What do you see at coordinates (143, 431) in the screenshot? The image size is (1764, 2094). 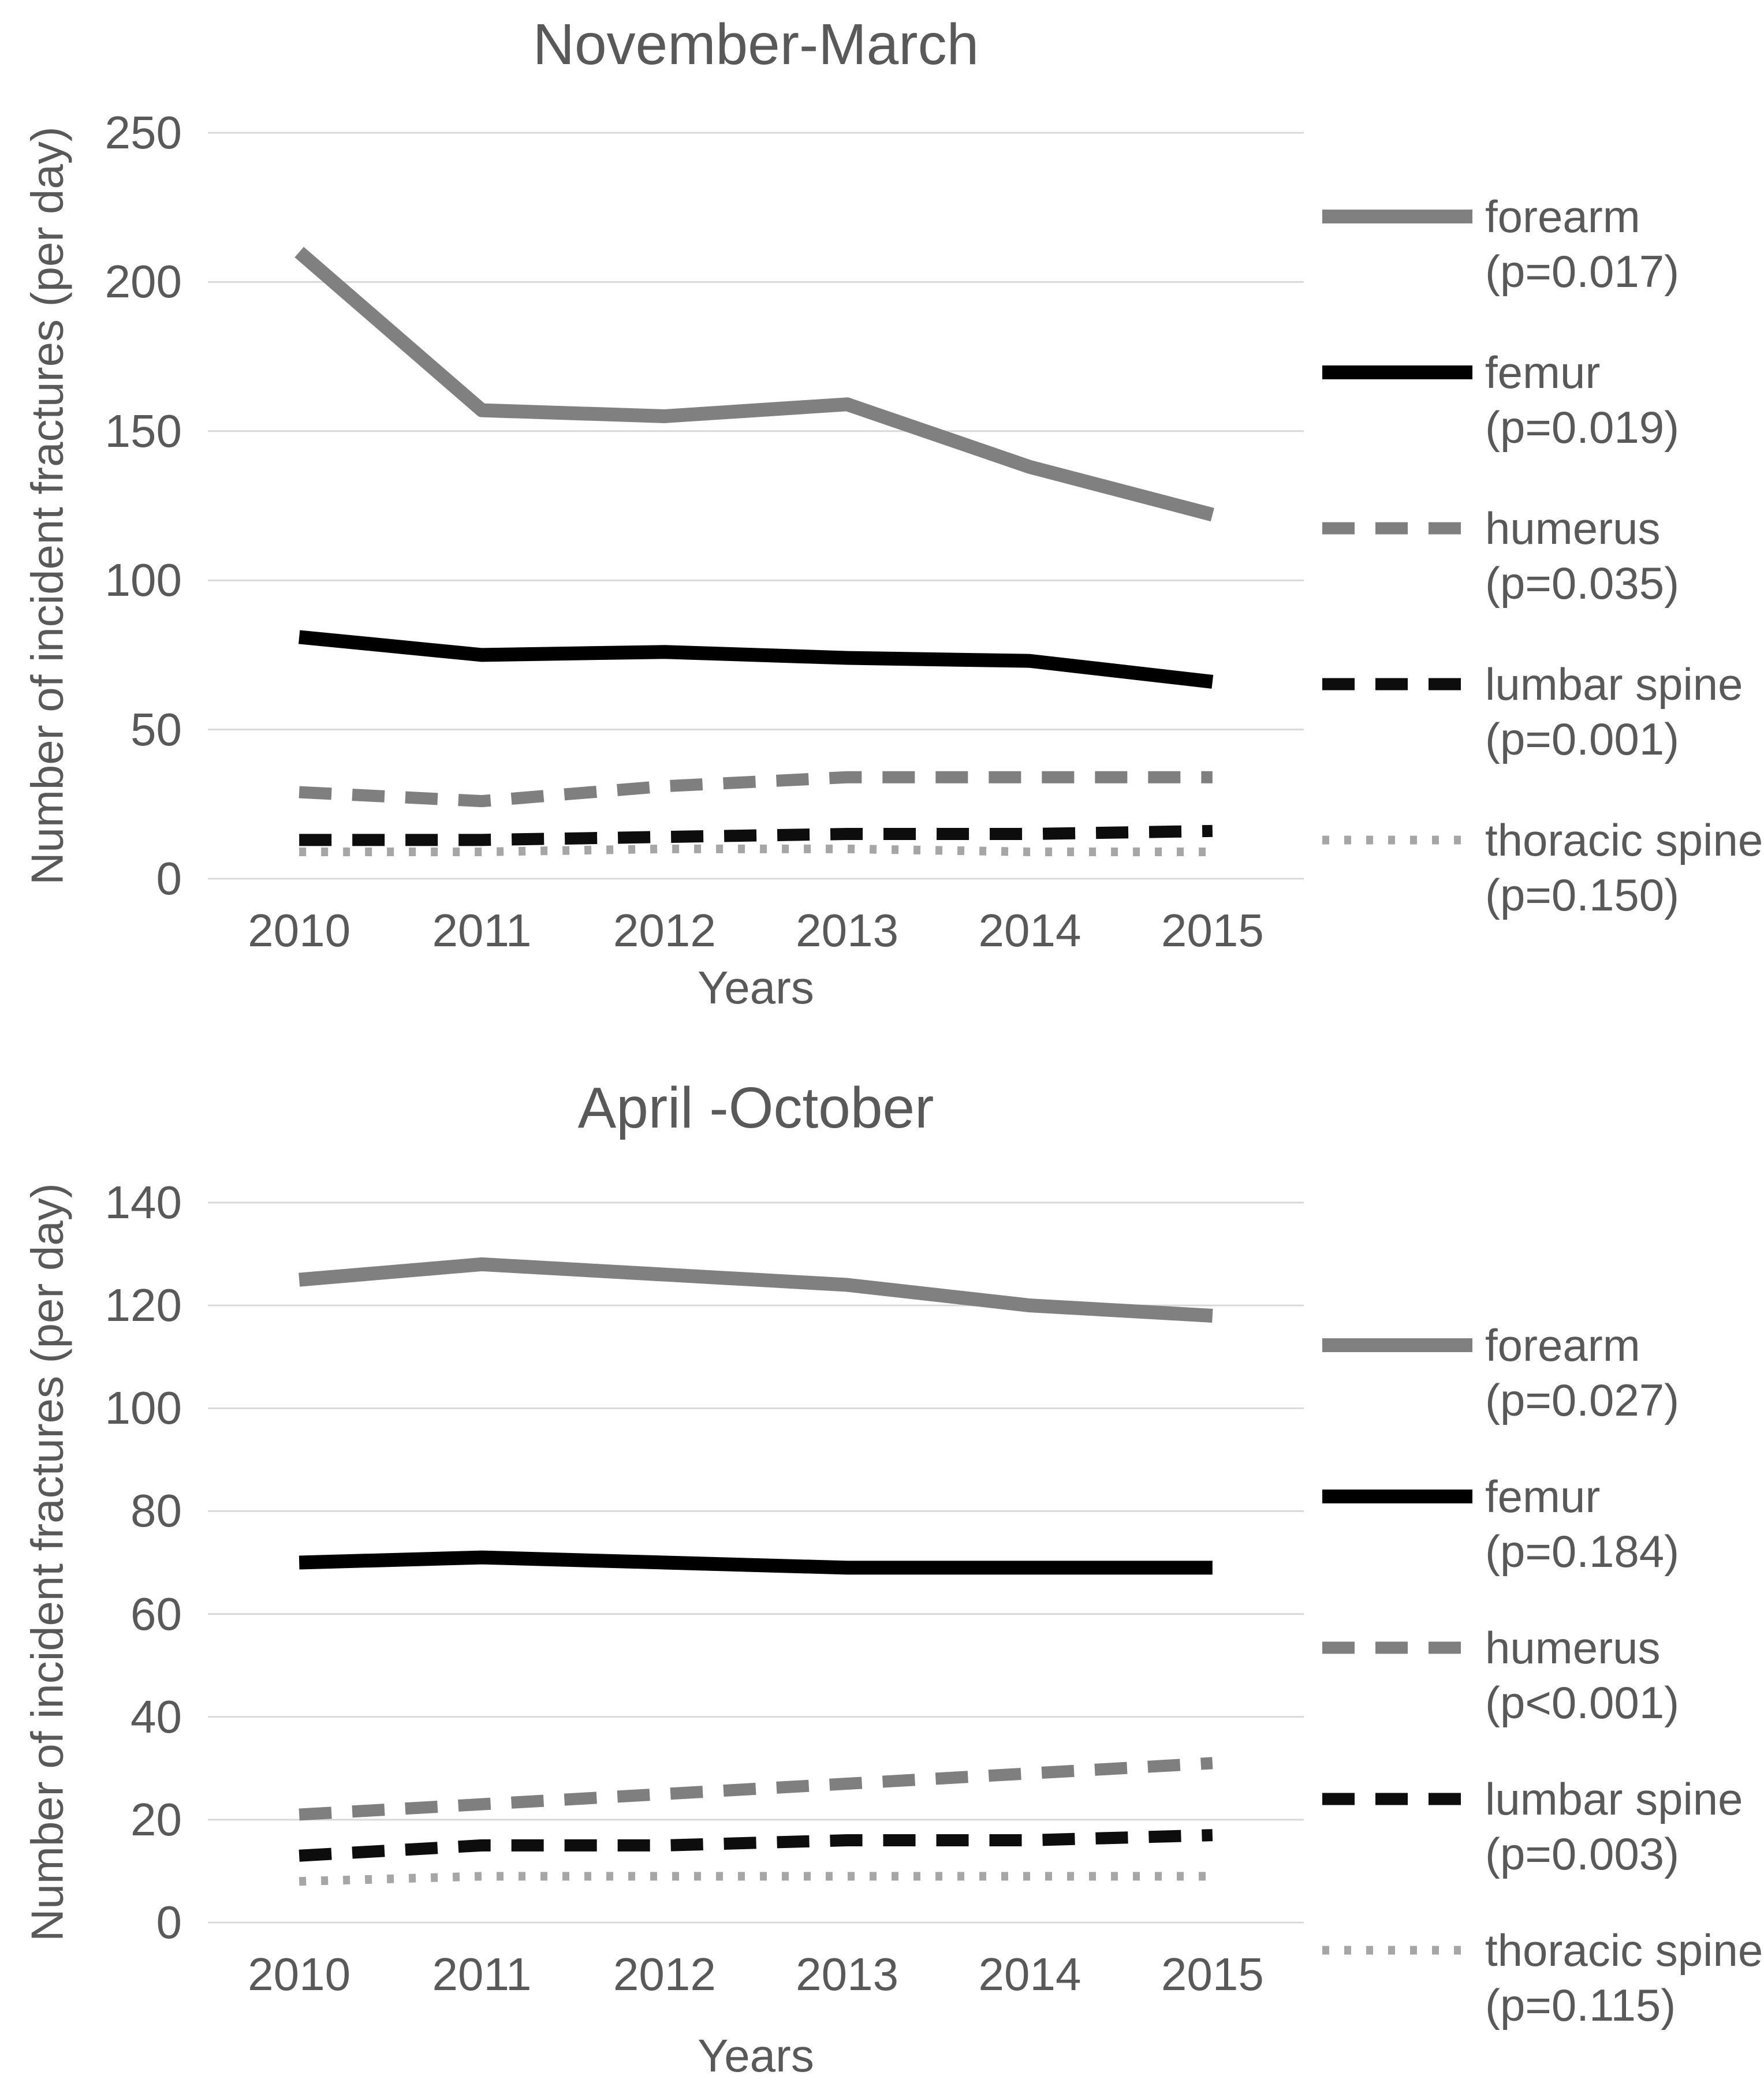 I see `y-tick-label: 150` at bounding box center [143, 431].